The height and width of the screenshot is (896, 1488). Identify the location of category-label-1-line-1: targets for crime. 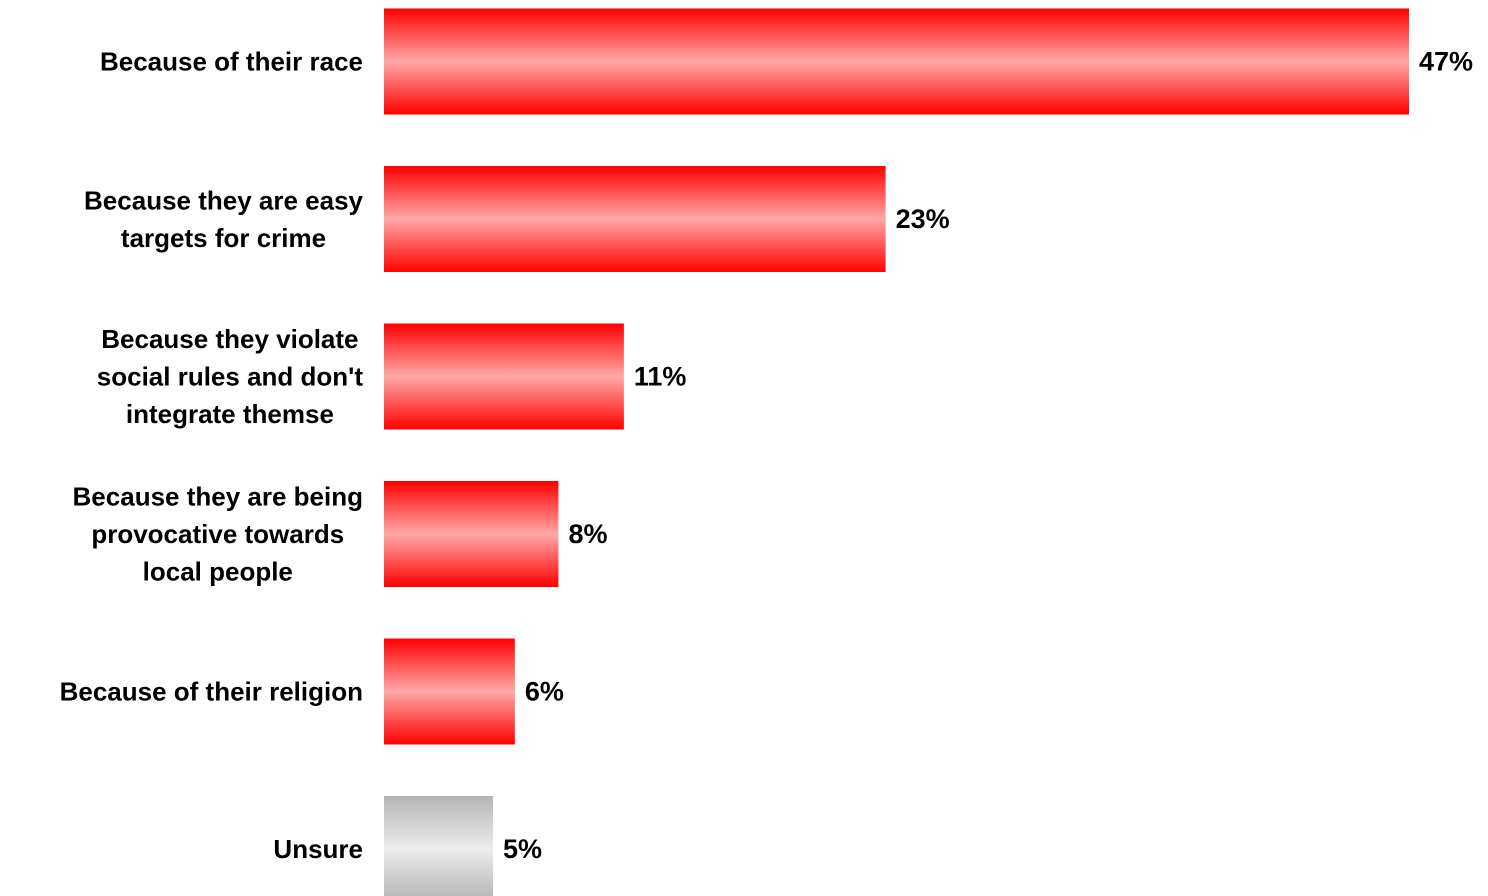
(223, 238).